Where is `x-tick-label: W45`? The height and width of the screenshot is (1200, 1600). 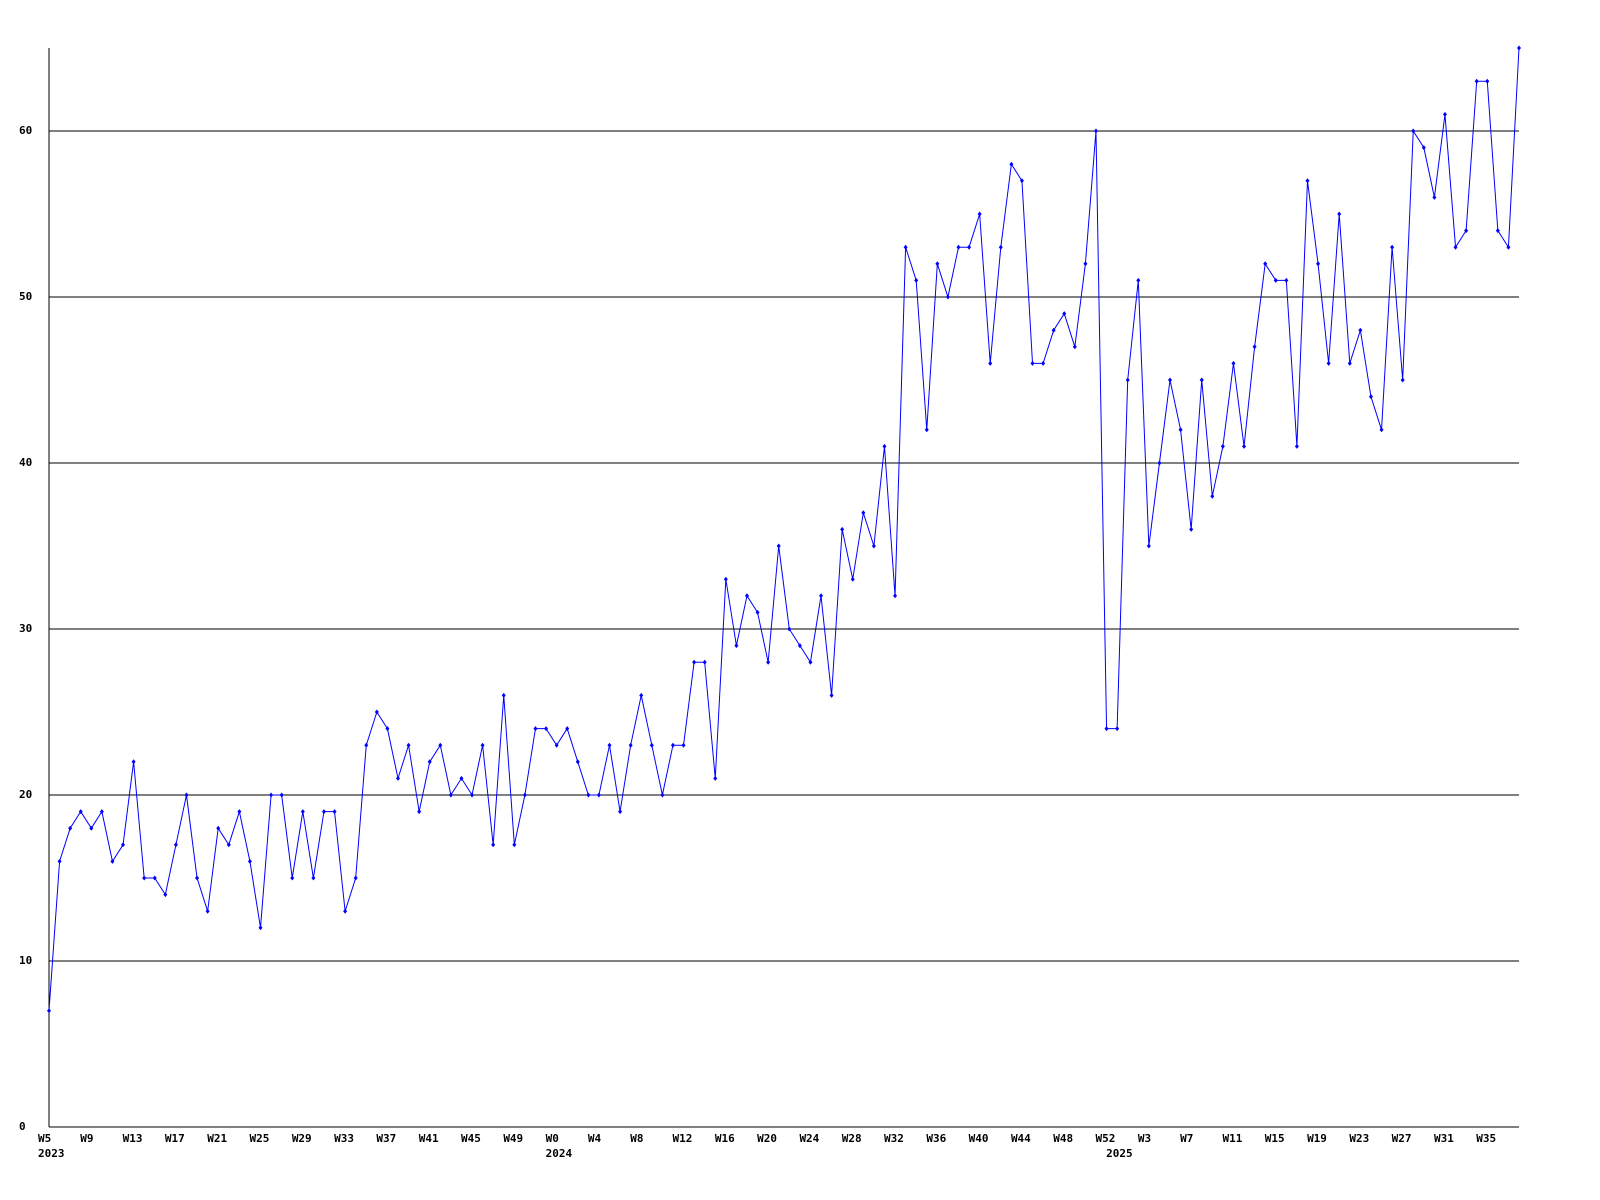
x-tick-label: W45 is located at coordinates (471, 1138).